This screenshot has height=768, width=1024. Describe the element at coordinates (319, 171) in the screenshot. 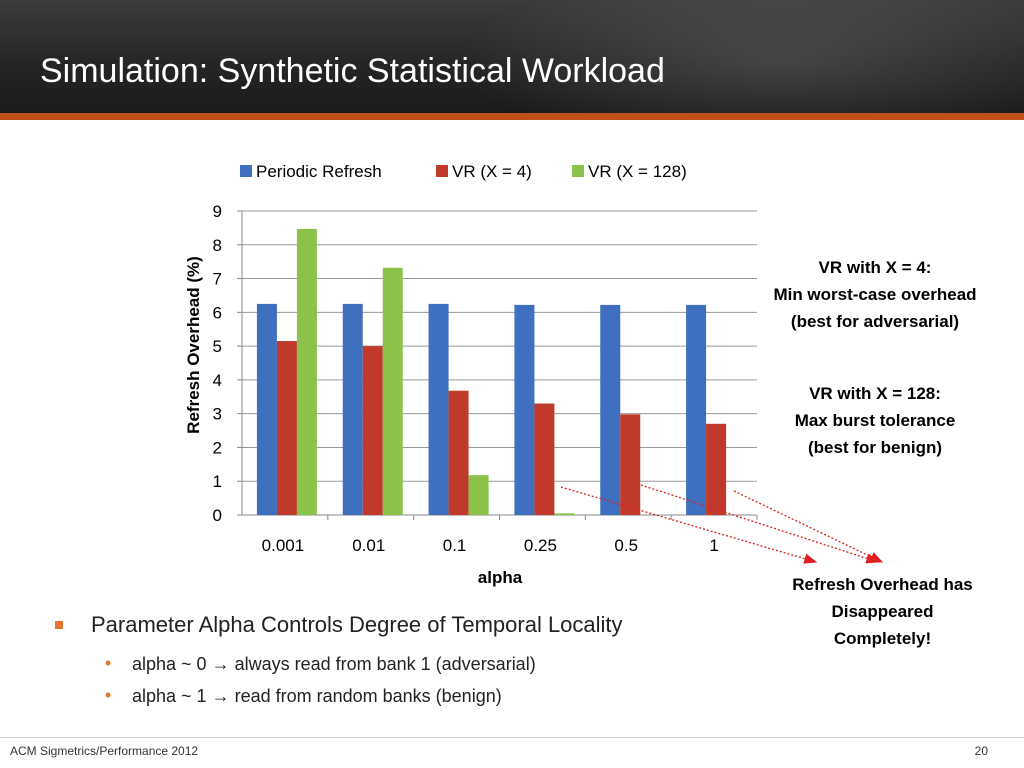

I see `legend-label: Periodic Refresh` at that location.